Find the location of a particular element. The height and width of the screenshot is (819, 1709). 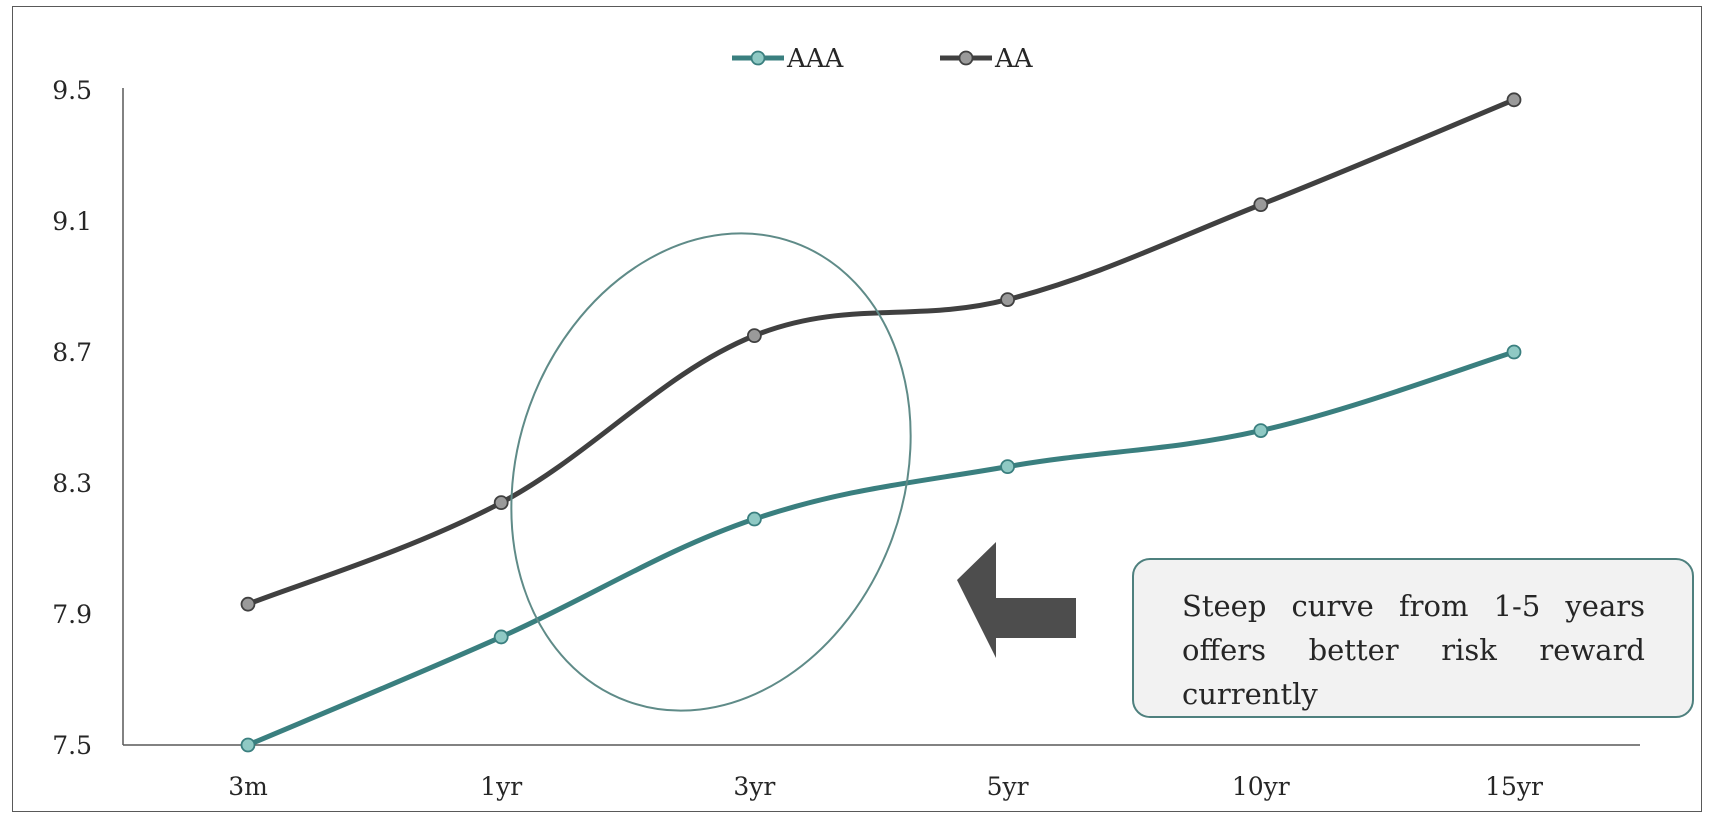

x-tick-label: 5yr is located at coordinates (1008, 786).